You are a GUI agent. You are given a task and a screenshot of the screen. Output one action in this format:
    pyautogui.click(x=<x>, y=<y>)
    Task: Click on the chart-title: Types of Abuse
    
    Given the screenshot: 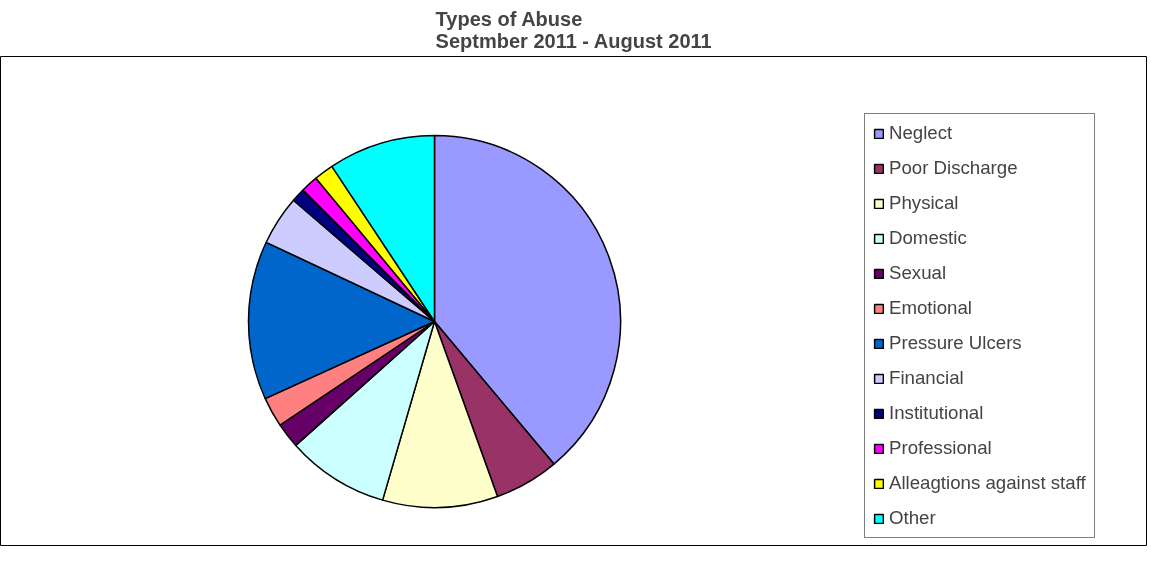 What is the action you would take?
    pyautogui.click(x=509, y=18)
    